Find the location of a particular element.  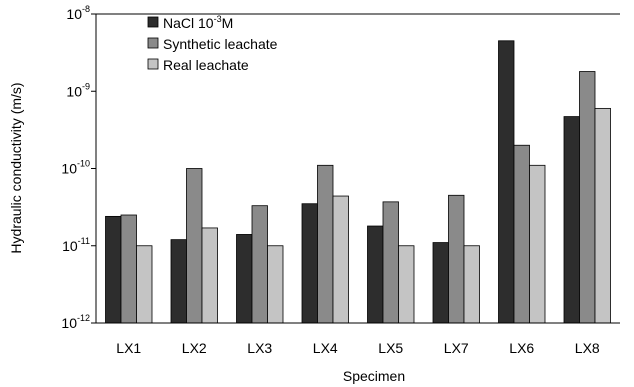

y-tick-label: 10⁻¹² is located at coordinates (75, 322).